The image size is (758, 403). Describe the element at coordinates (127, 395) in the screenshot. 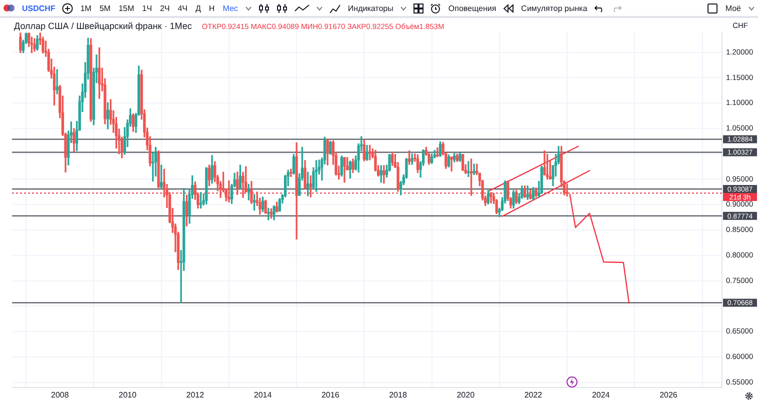

I see `x-tick-label: 2010` at that location.